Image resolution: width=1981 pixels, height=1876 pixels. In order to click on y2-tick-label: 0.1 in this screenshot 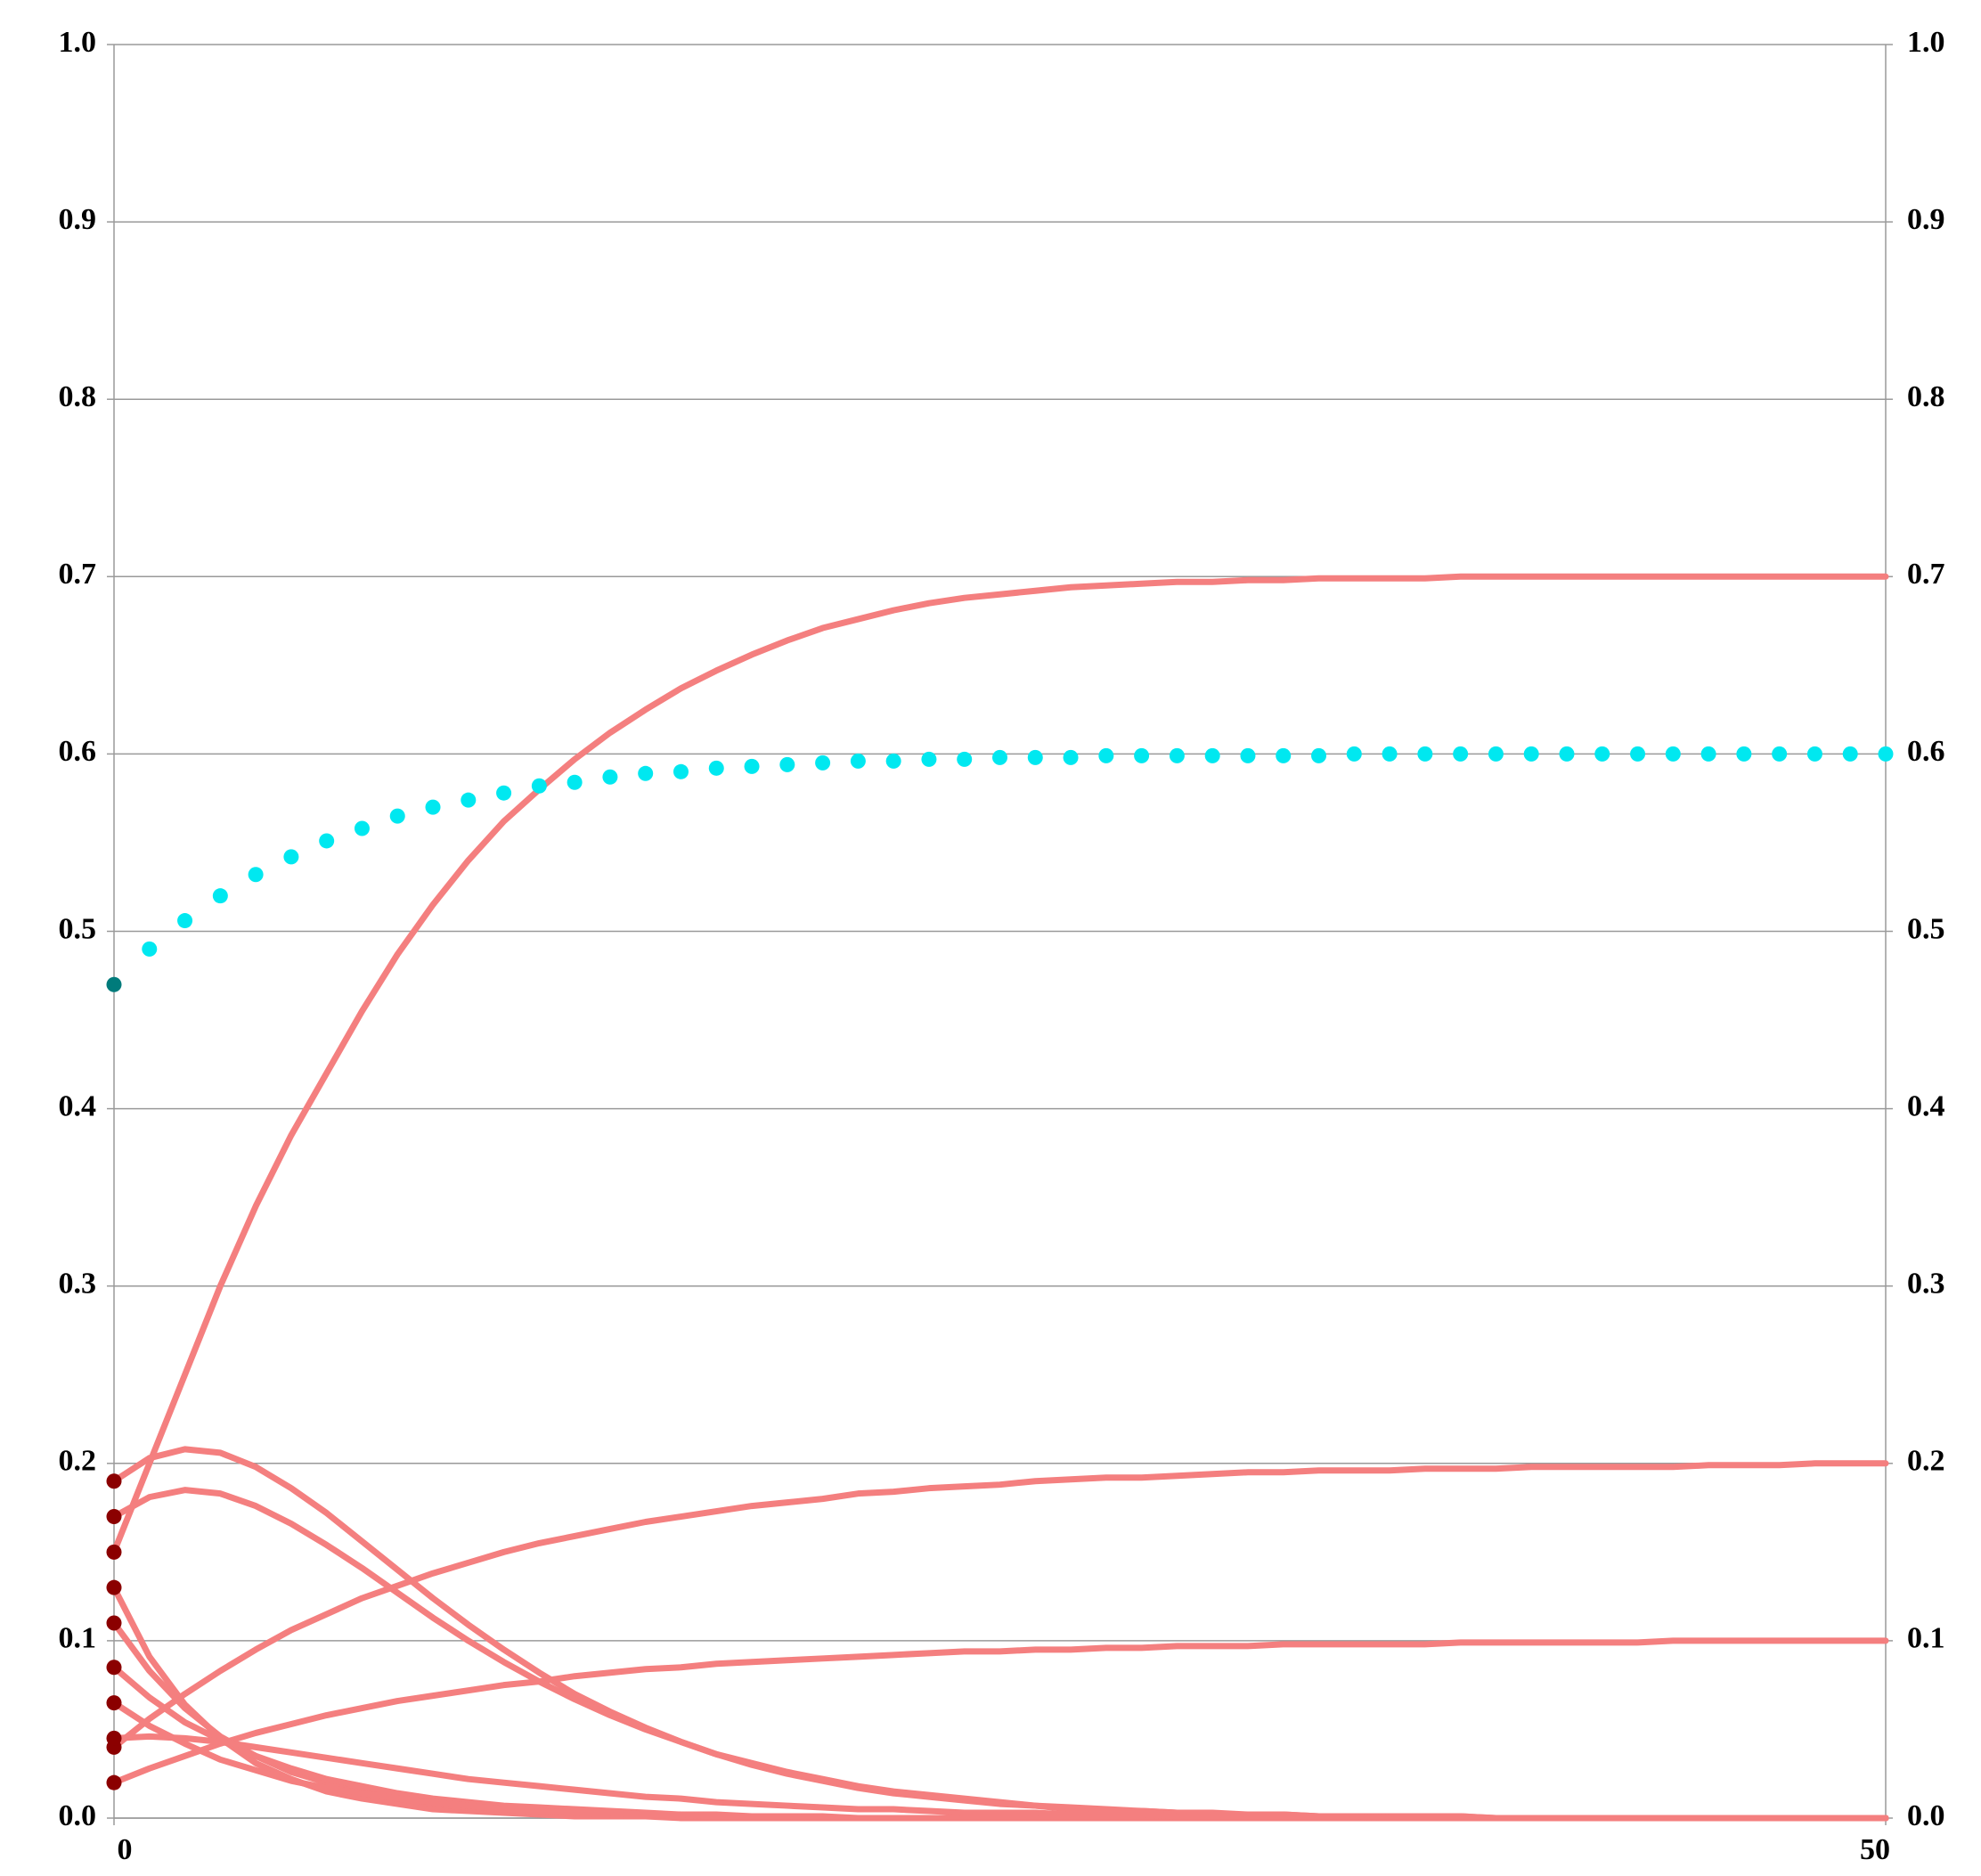, I will do `click(1926, 1638)`.